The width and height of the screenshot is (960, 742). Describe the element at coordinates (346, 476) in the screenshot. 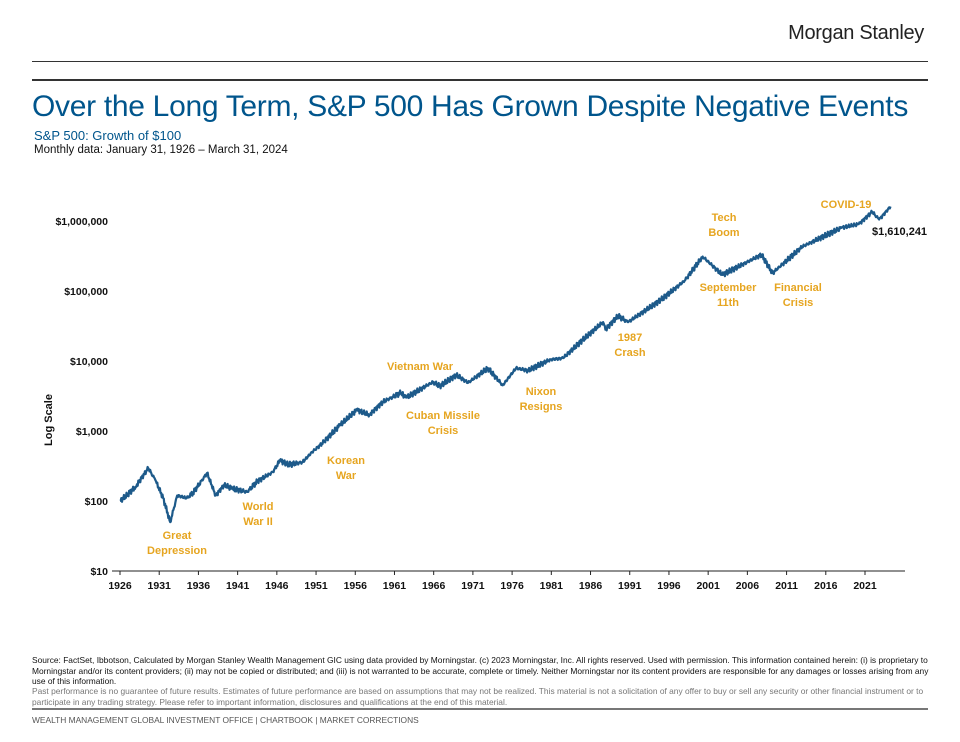

I see `annotation-line: War` at that location.